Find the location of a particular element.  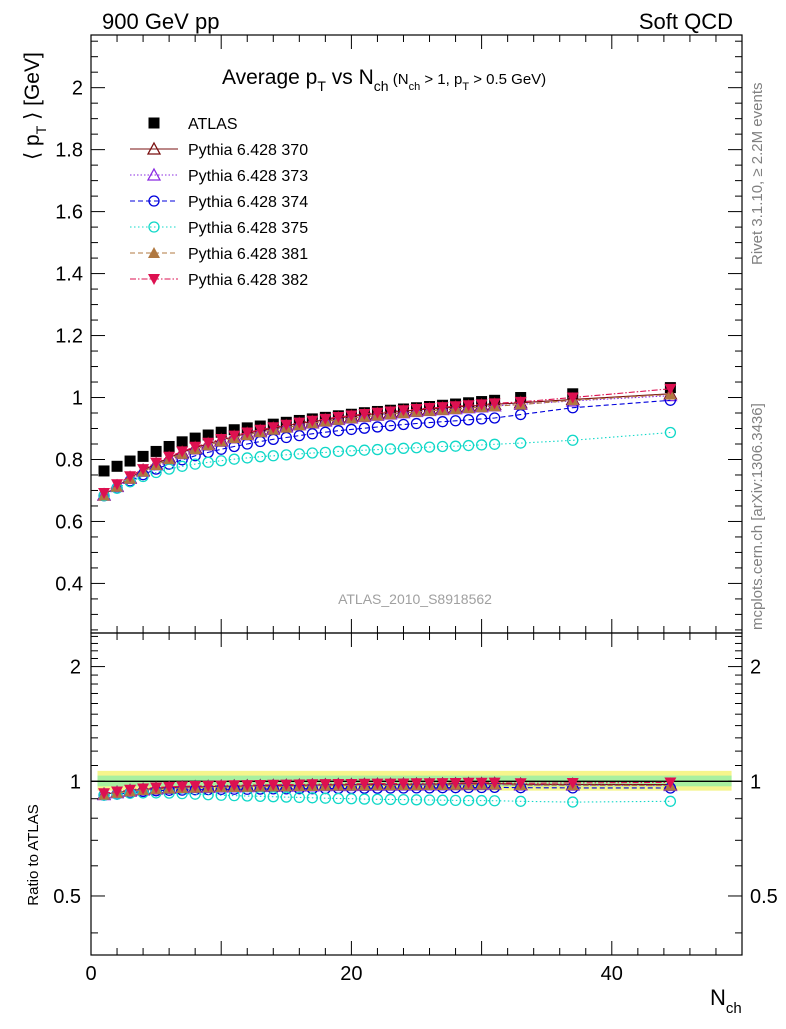

title-vs: vs N is located at coordinates (350, 77).